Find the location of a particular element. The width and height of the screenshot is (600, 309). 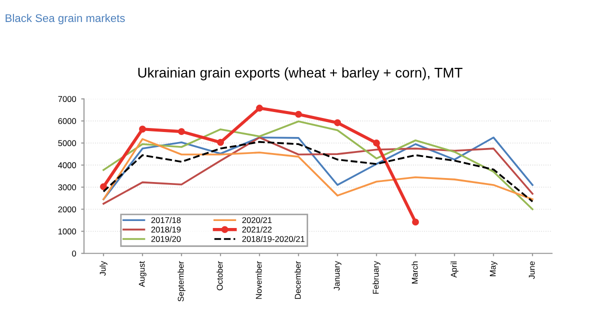

legend-label: 2018/19-2020/21 is located at coordinates (273, 239).